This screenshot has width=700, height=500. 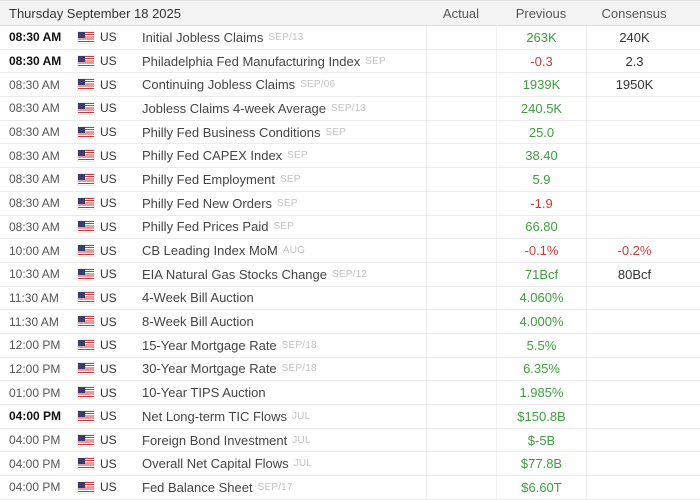 I want to click on event-time: 01:00 PM, so click(x=35, y=392).